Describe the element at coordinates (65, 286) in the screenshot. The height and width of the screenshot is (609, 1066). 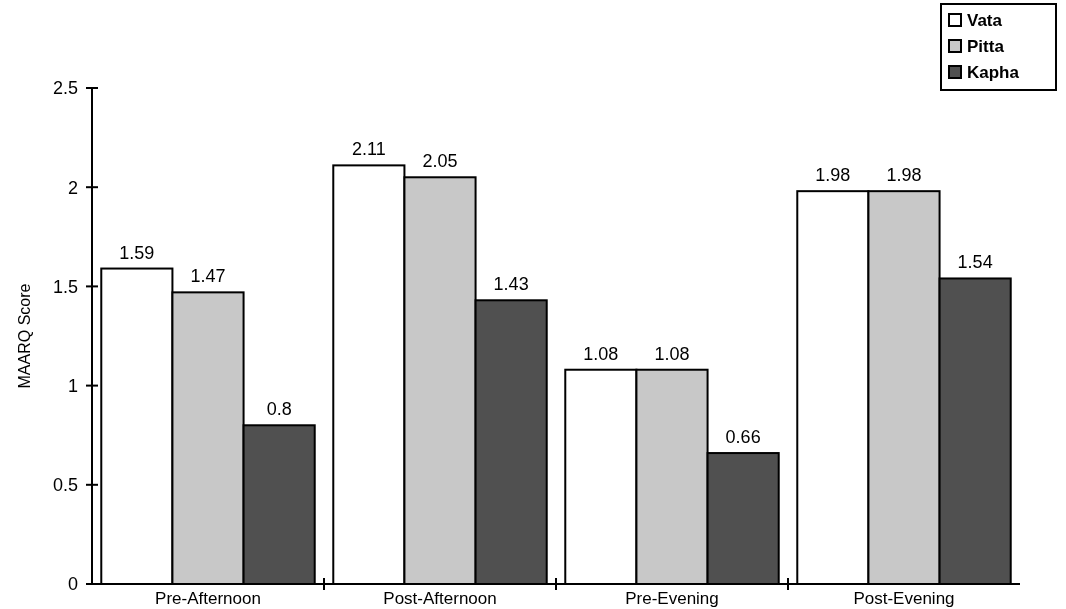
I see `y-tick-label: 1.5` at that location.